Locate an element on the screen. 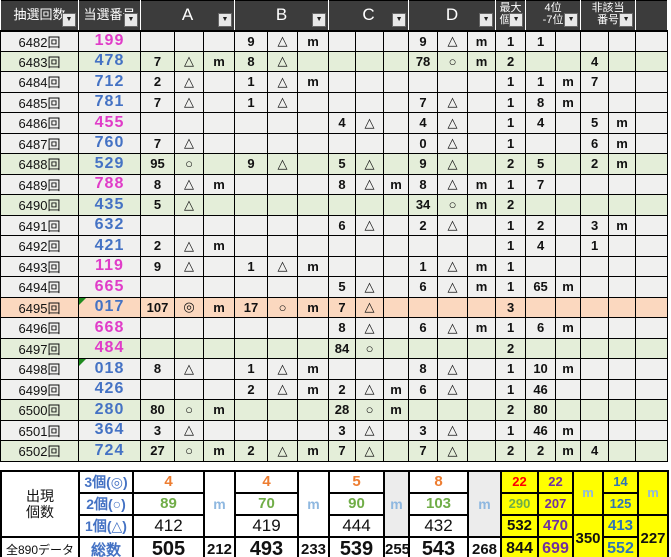 The height and width of the screenshot is (557, 671). rank-4-7-cell: 7 is located at coordinates (541, 184).